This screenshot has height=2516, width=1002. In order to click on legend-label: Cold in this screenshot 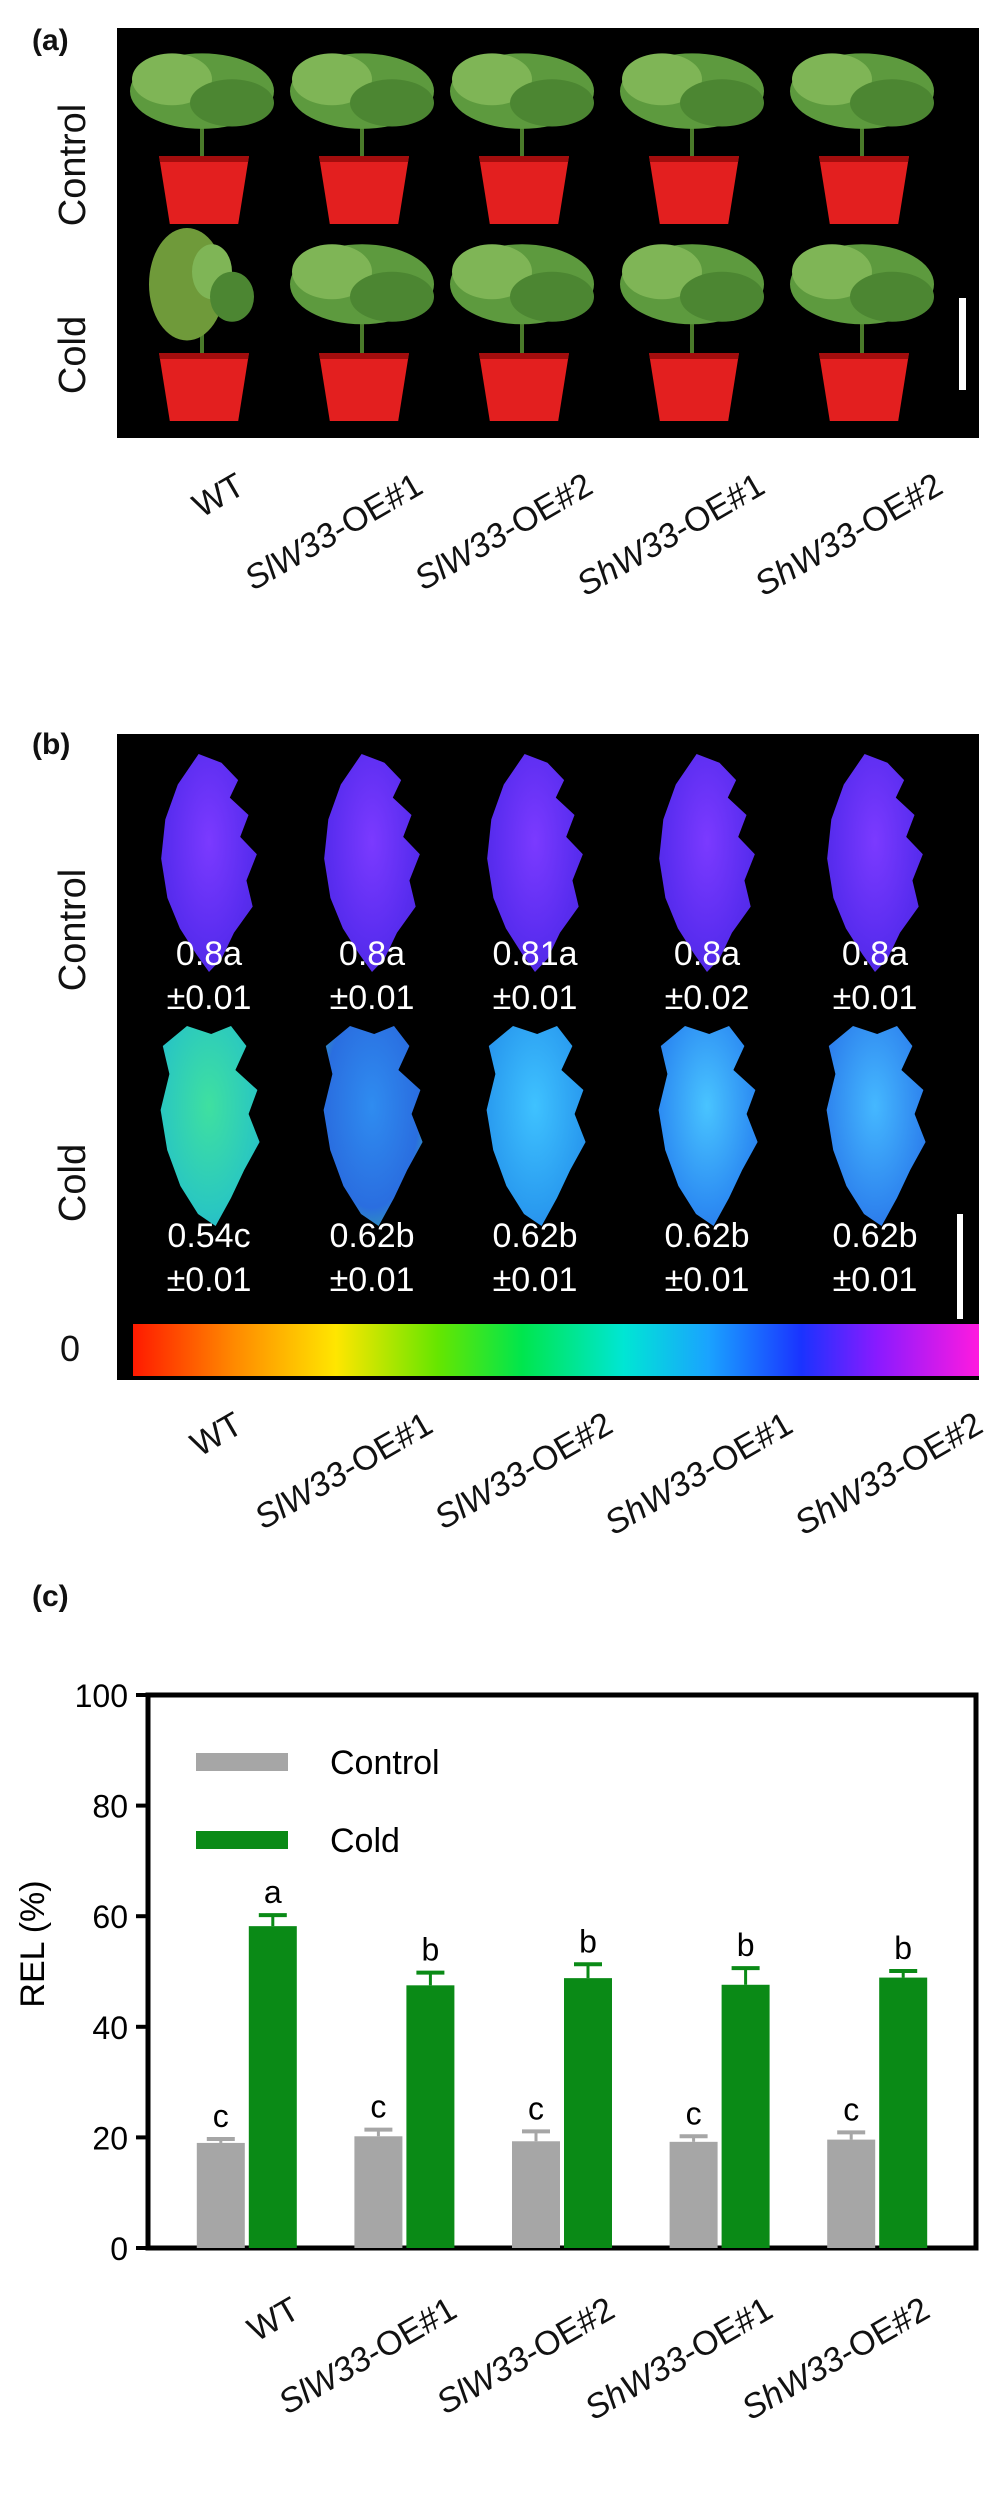, I will do `click(365, 1841)`.